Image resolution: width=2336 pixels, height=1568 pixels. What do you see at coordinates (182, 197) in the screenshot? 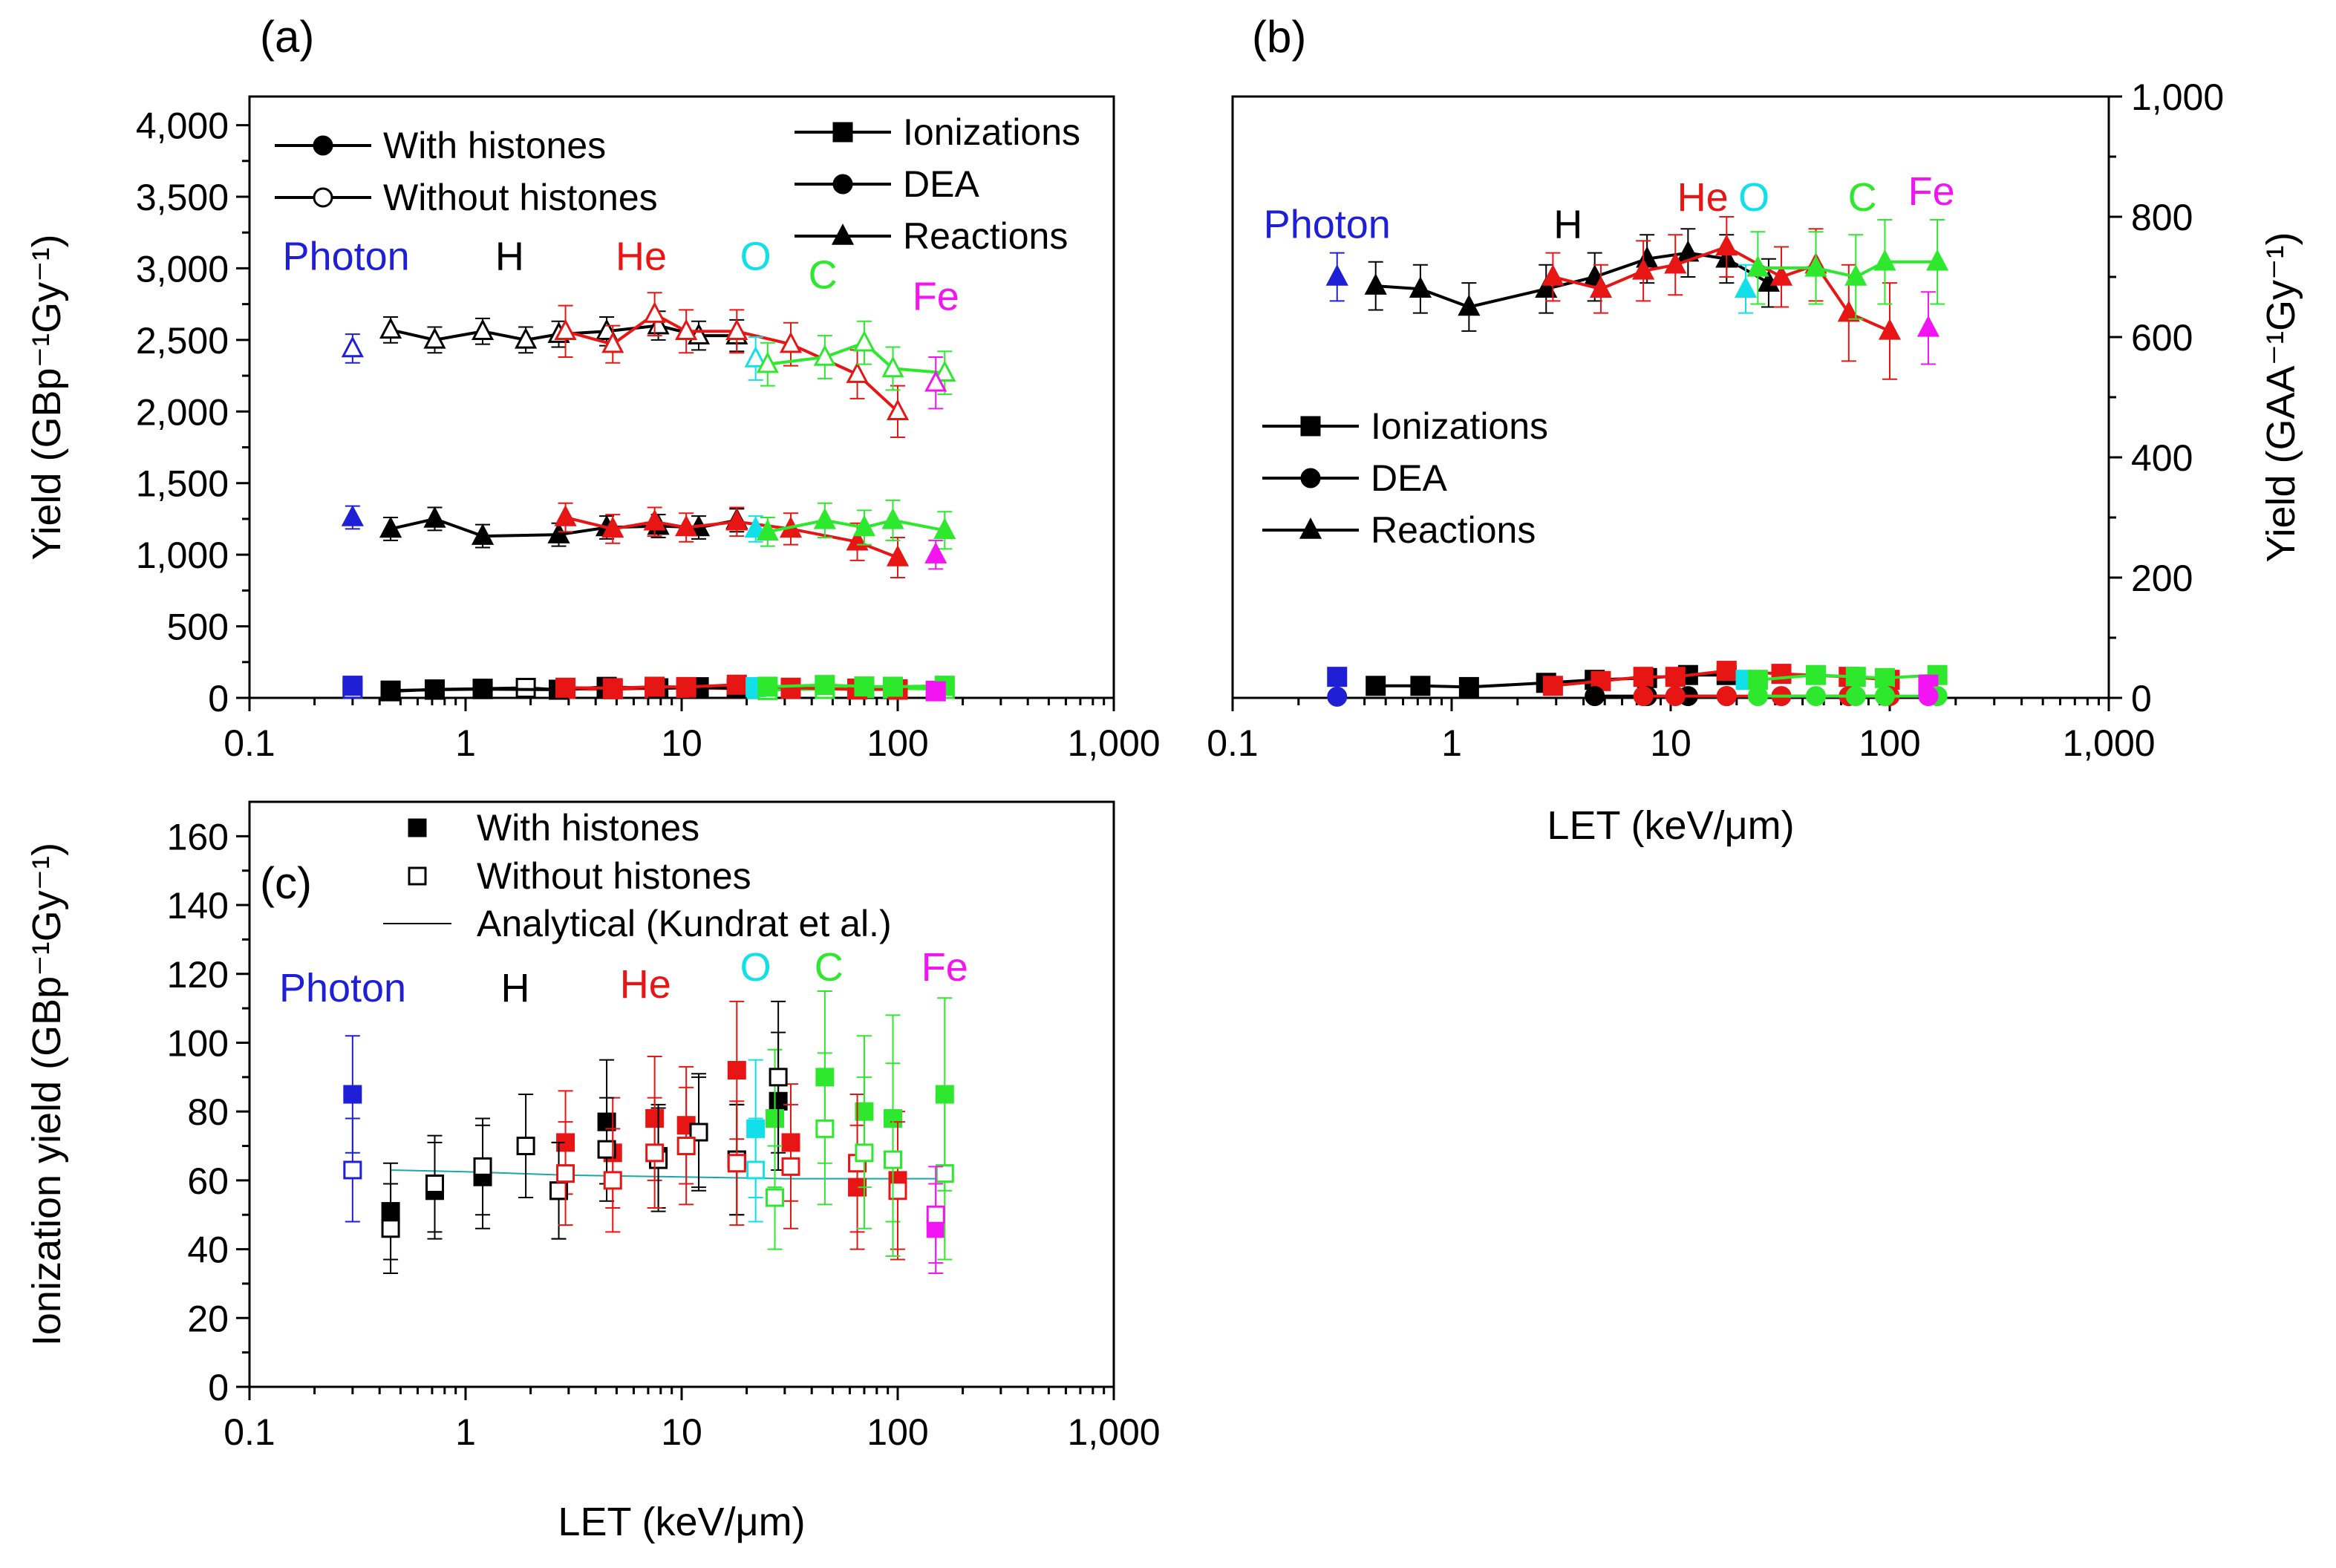
I see `y-tick-label: 3,500` at bounding box center [182, 197].